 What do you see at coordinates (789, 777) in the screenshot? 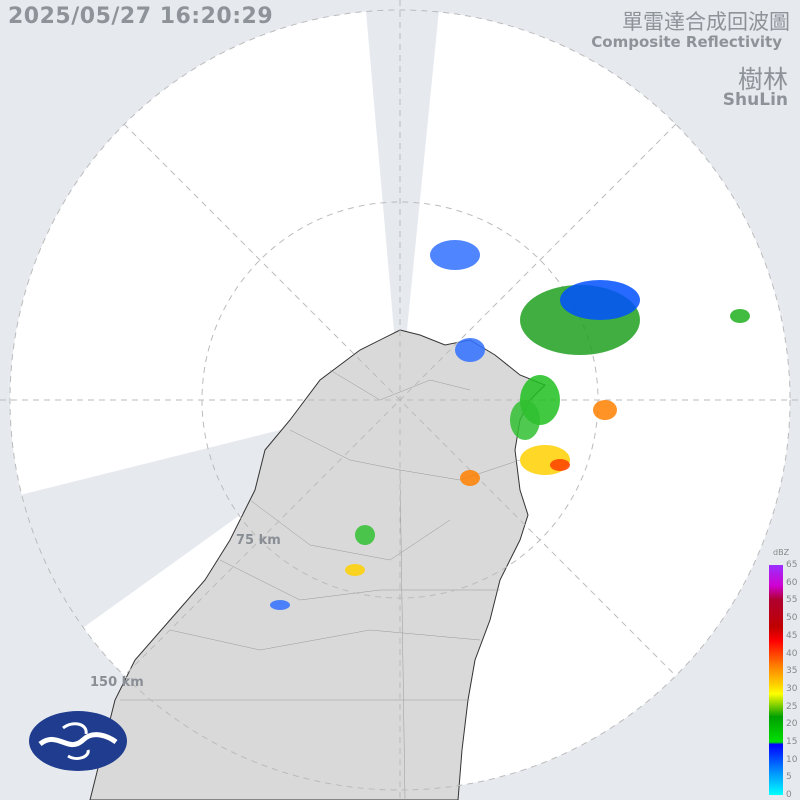
I see `legend-tick: 5` at bounding box center [789, 777].